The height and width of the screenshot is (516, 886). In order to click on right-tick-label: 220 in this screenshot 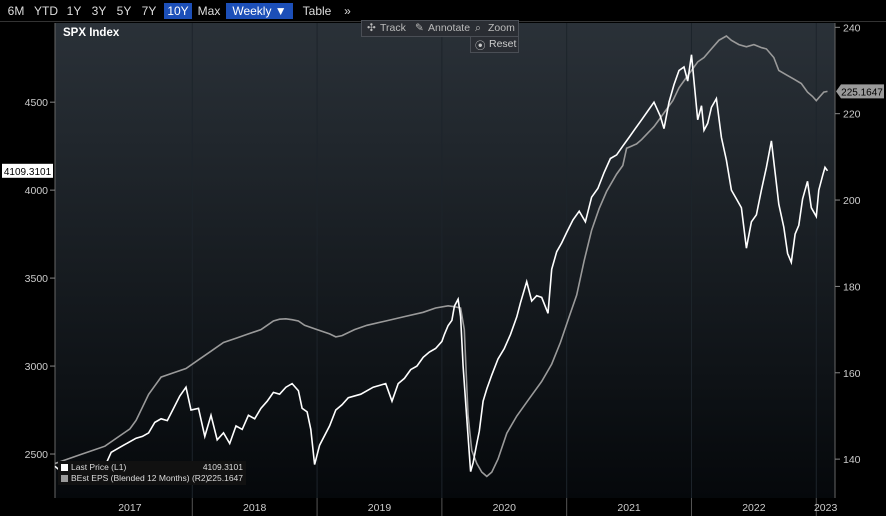, I will do `click(852, 115)`.